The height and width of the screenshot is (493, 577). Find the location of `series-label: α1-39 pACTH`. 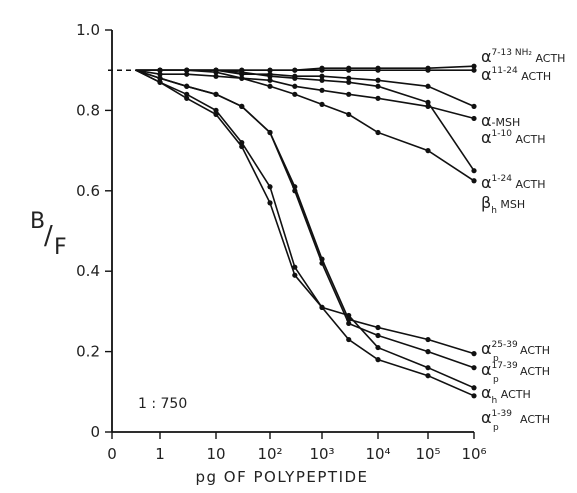

series-label: α1-39 pACTH is located at coordinates (515, 420).